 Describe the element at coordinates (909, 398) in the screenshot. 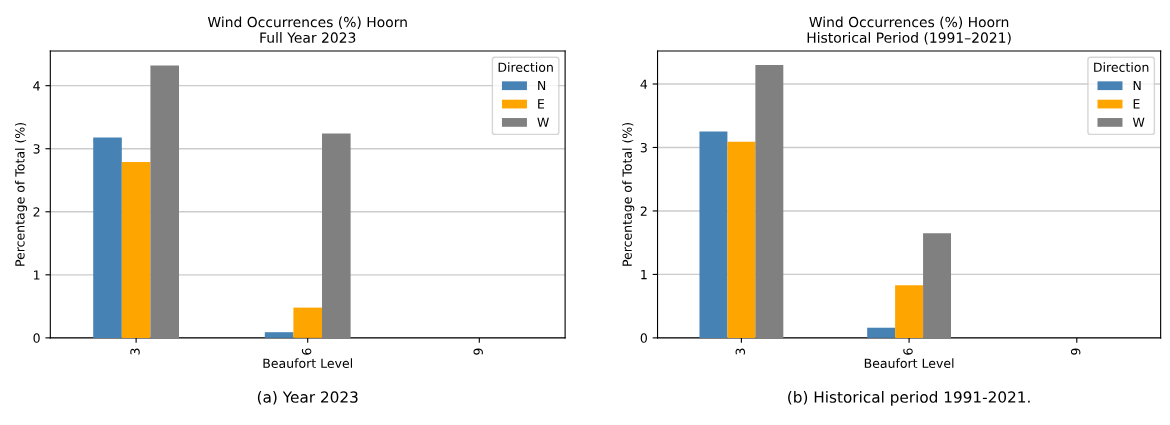

I see `text: (b) Historical period 1991-2021.` at that location.